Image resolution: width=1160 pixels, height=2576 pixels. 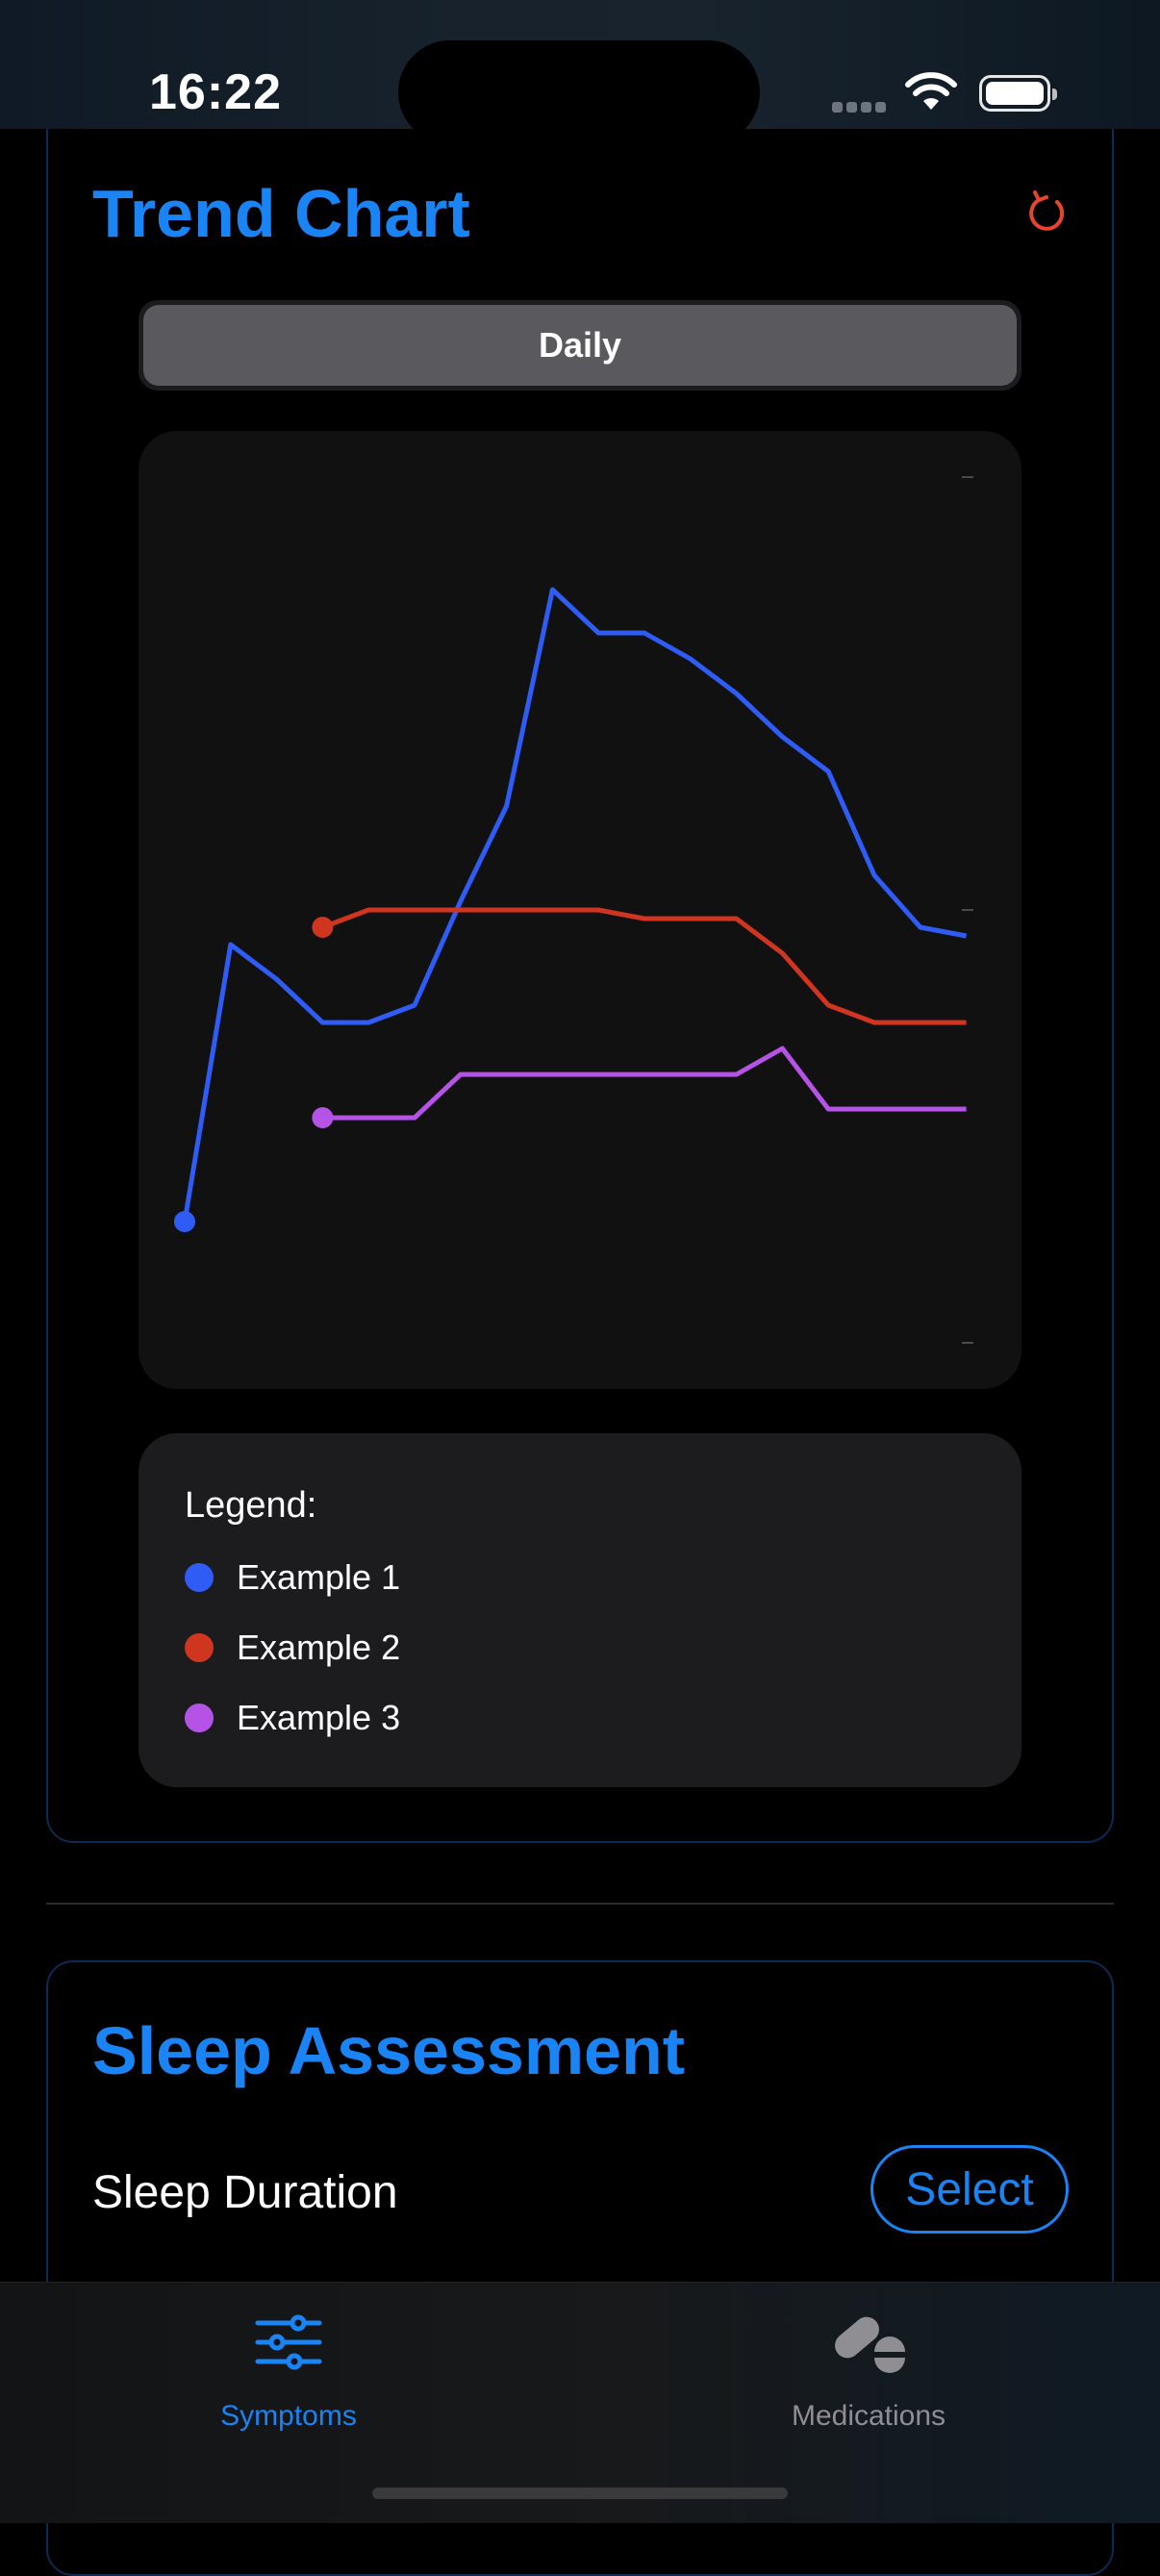 I want to click on tab-medications: Medications, so click(x=868, y=2369).